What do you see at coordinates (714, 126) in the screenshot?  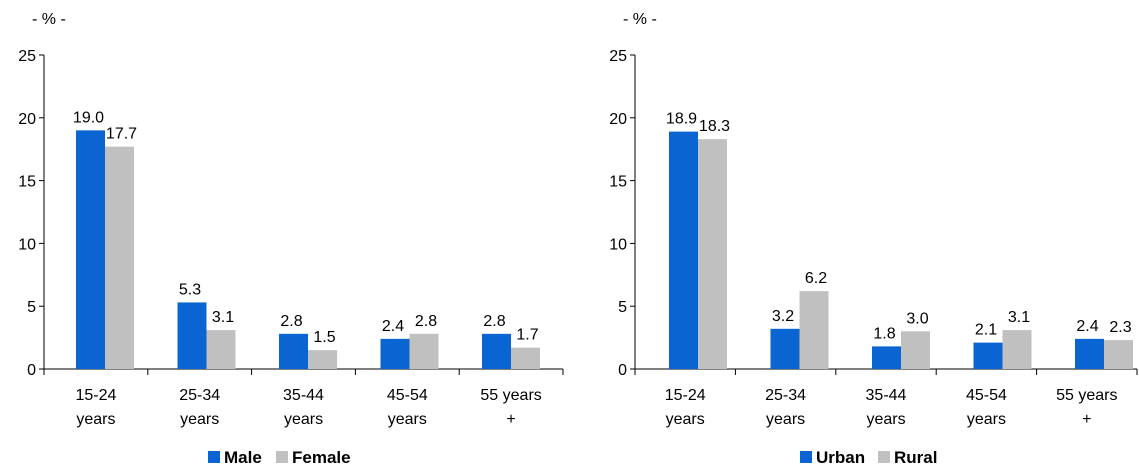 I see `data-label-rural: 18.3` at bounding box center [714, 126].